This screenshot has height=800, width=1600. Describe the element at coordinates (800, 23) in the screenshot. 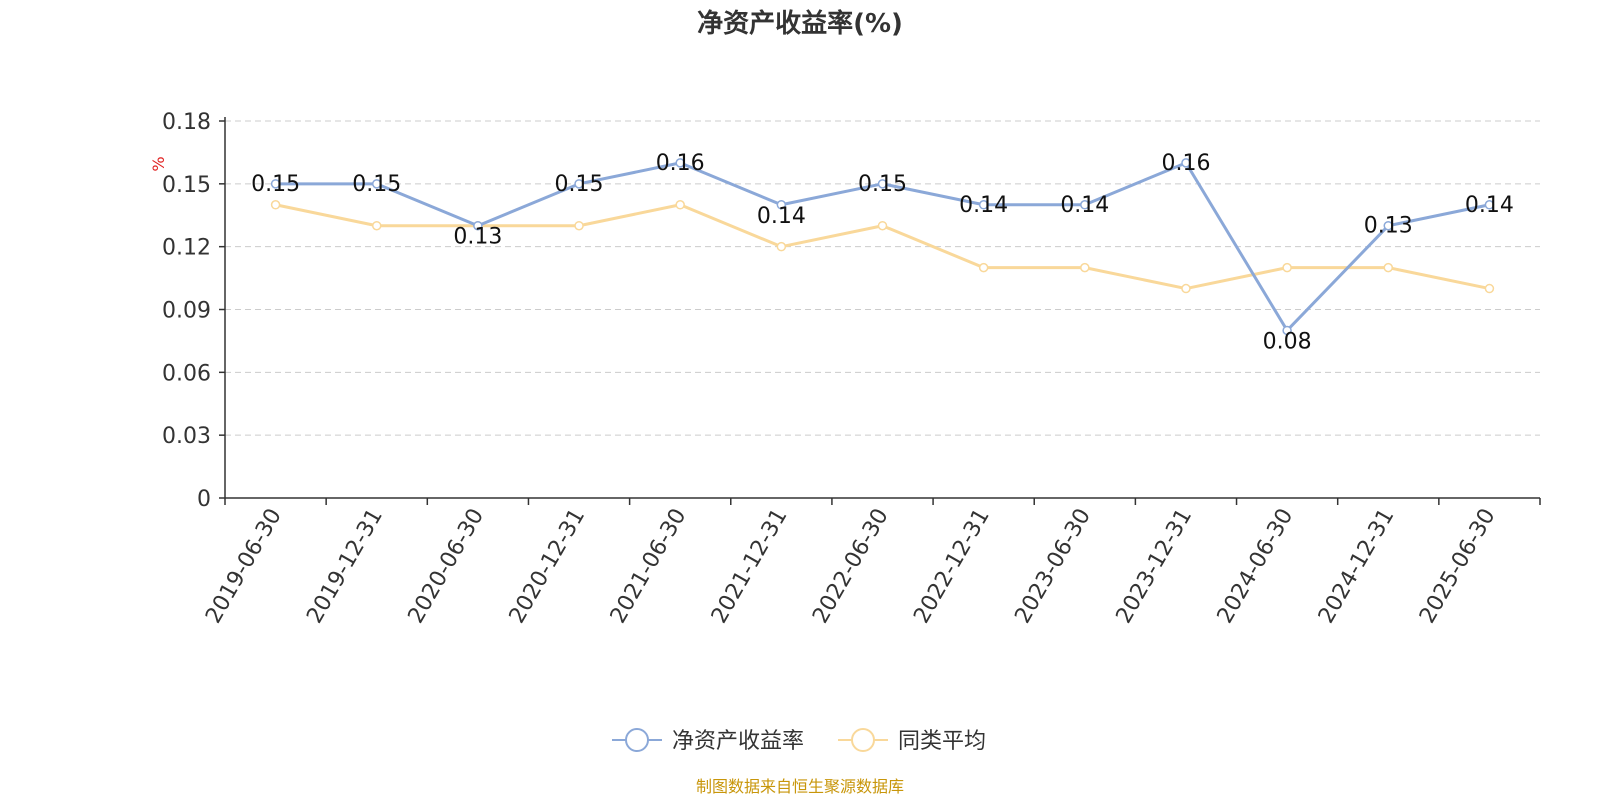

I see `chart-title: 净资产收益率(%)` at that location.